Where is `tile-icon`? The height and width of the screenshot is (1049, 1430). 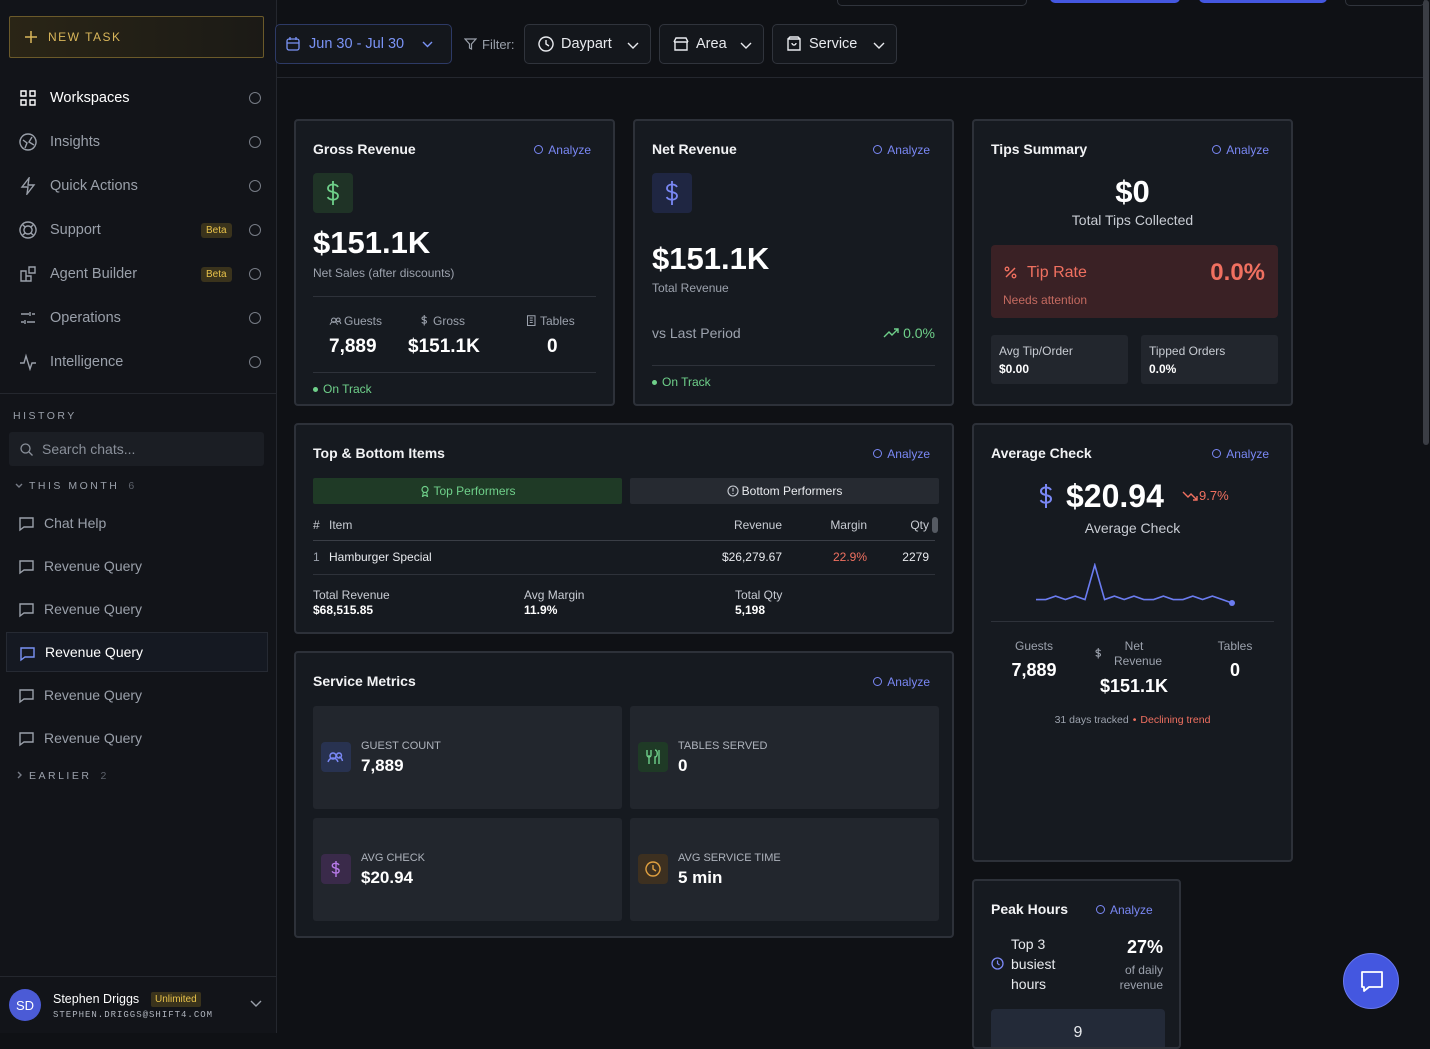
tile-icon is located at coordinates (336, 757).